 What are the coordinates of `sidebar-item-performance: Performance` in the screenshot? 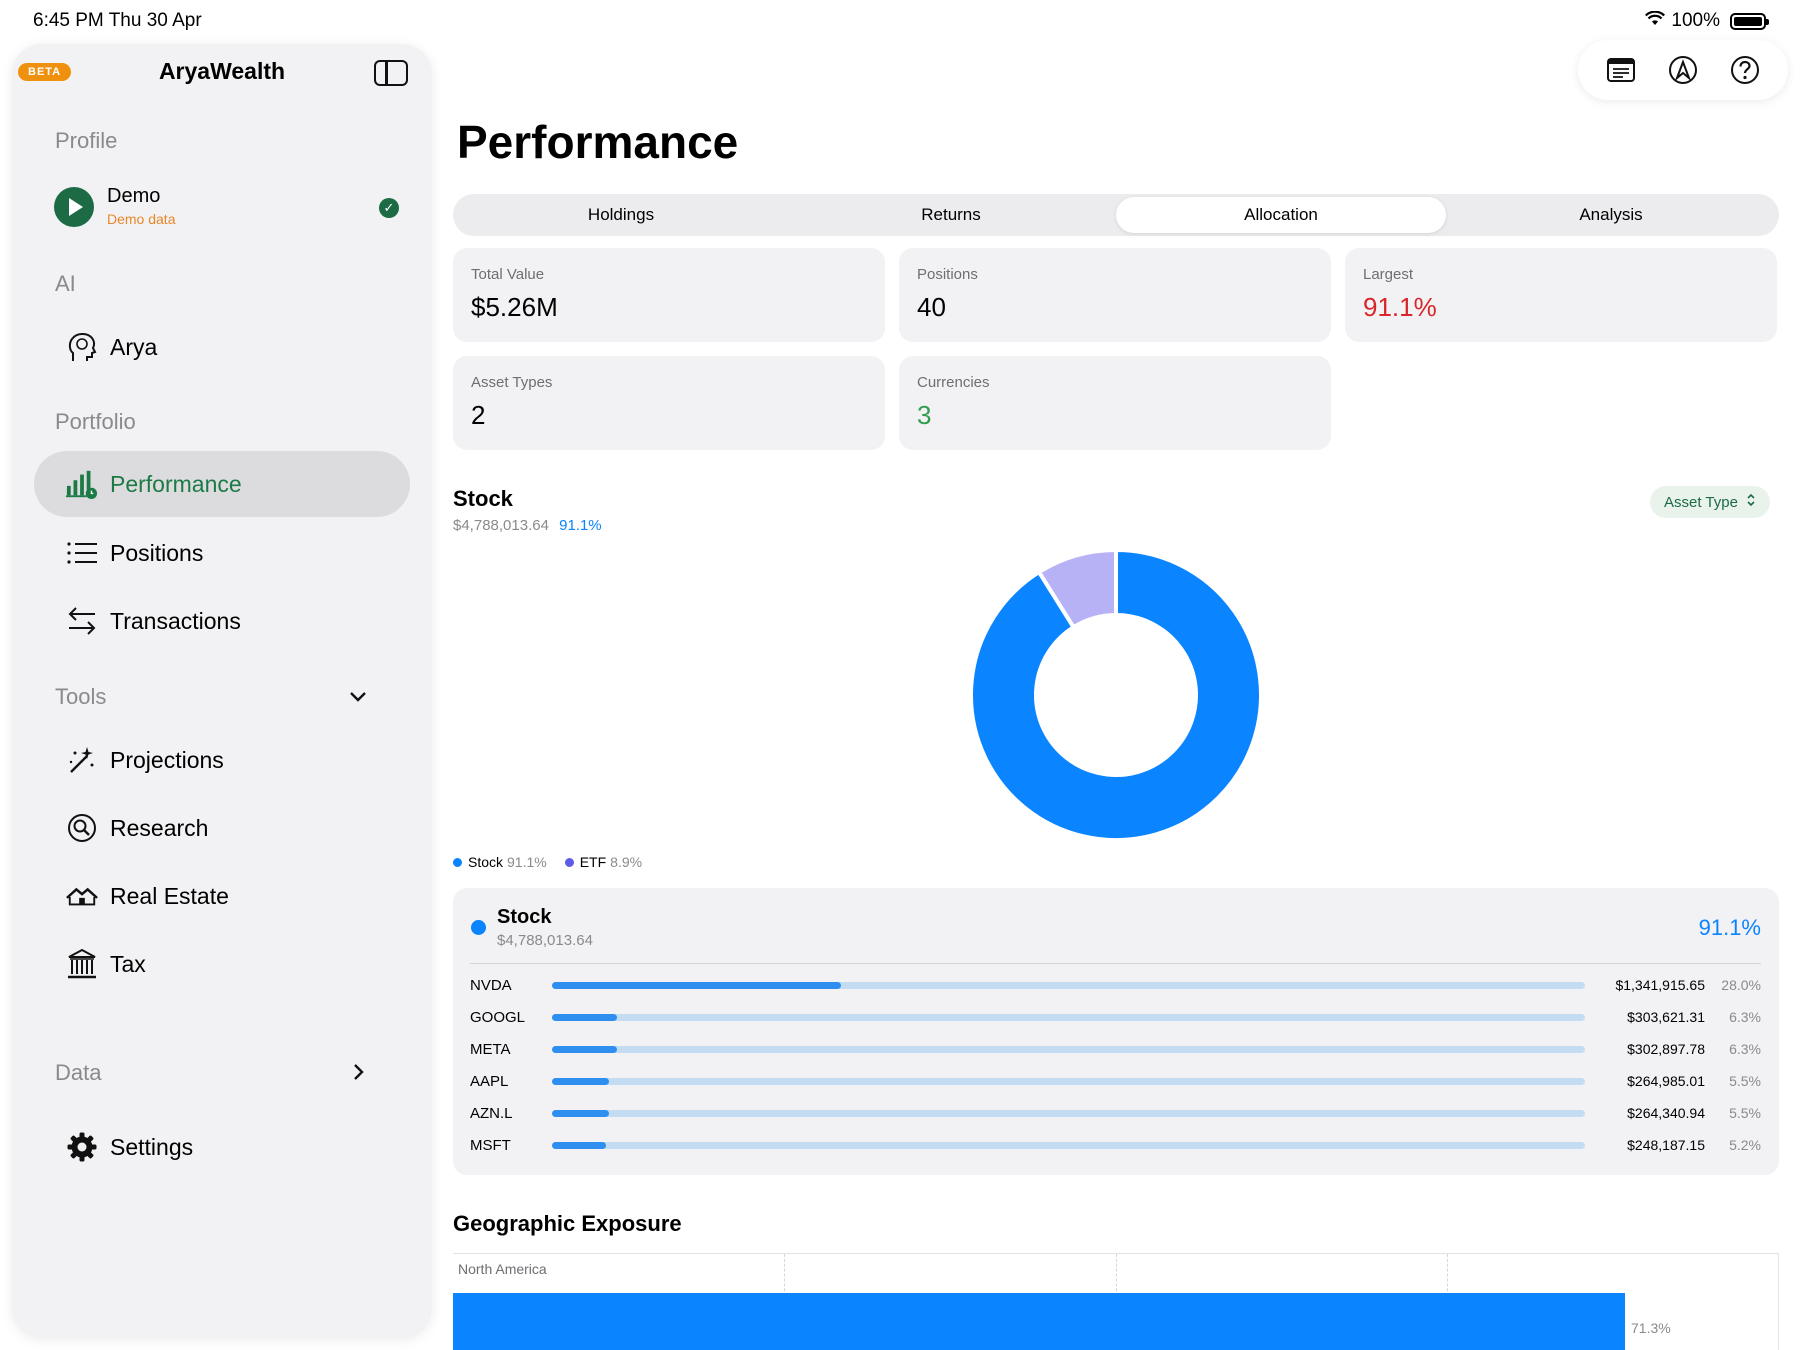 It's located at (222, 484).